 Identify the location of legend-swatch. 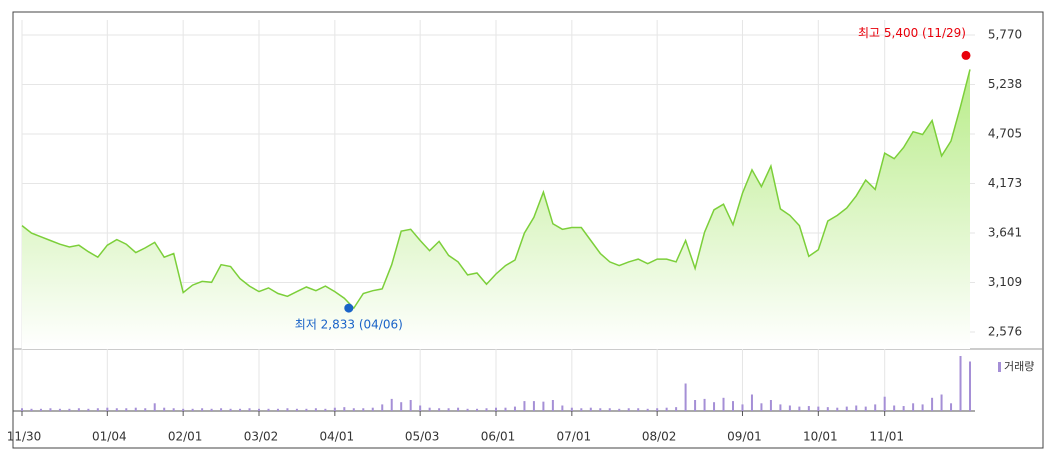
(999, 367).